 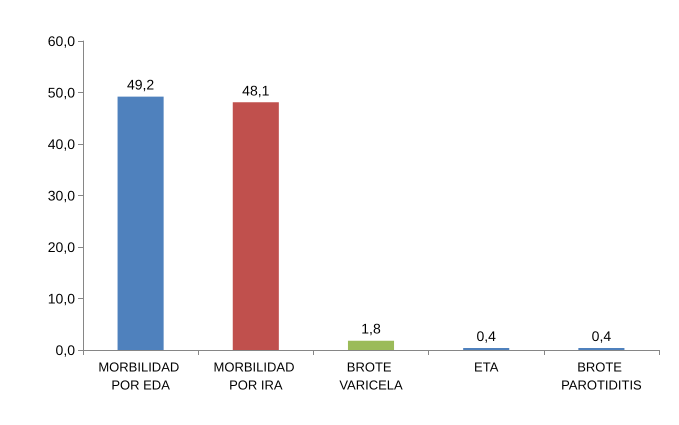 I want to click on data-label: 49,2, so click(x=140, y=84).